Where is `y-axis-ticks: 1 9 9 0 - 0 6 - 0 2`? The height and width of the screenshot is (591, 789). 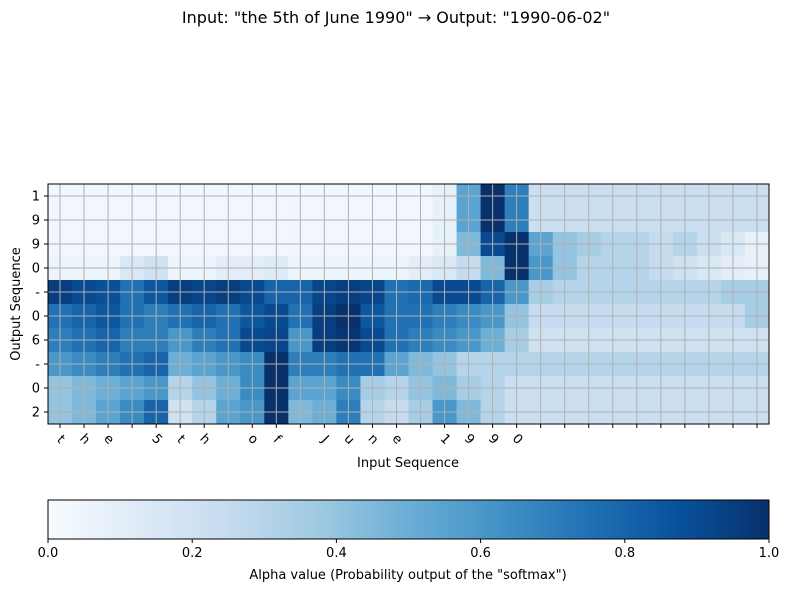
y-axis-ticks: 1 9 9 0 - 0 6 - 0 2 is located at coordinates (40, 305).